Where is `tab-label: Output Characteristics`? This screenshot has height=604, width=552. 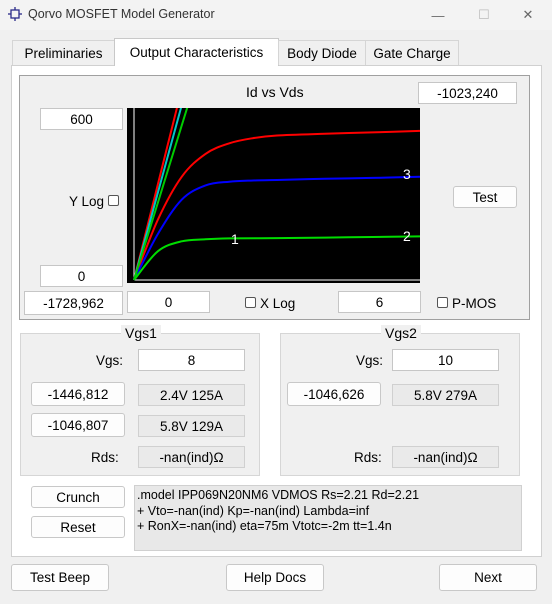 tab-label: Output Characteristics is located at coordinates (196, 52).